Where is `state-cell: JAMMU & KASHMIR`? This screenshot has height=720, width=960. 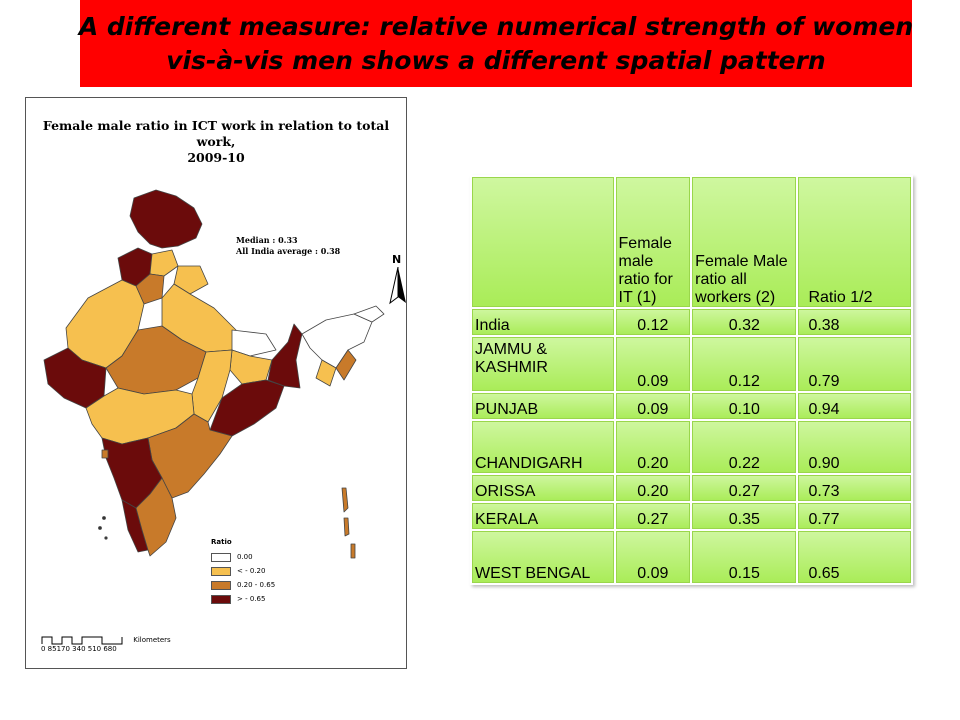
state-cell: JAMMU & KASHMIR is located at coordinates (543, 364).